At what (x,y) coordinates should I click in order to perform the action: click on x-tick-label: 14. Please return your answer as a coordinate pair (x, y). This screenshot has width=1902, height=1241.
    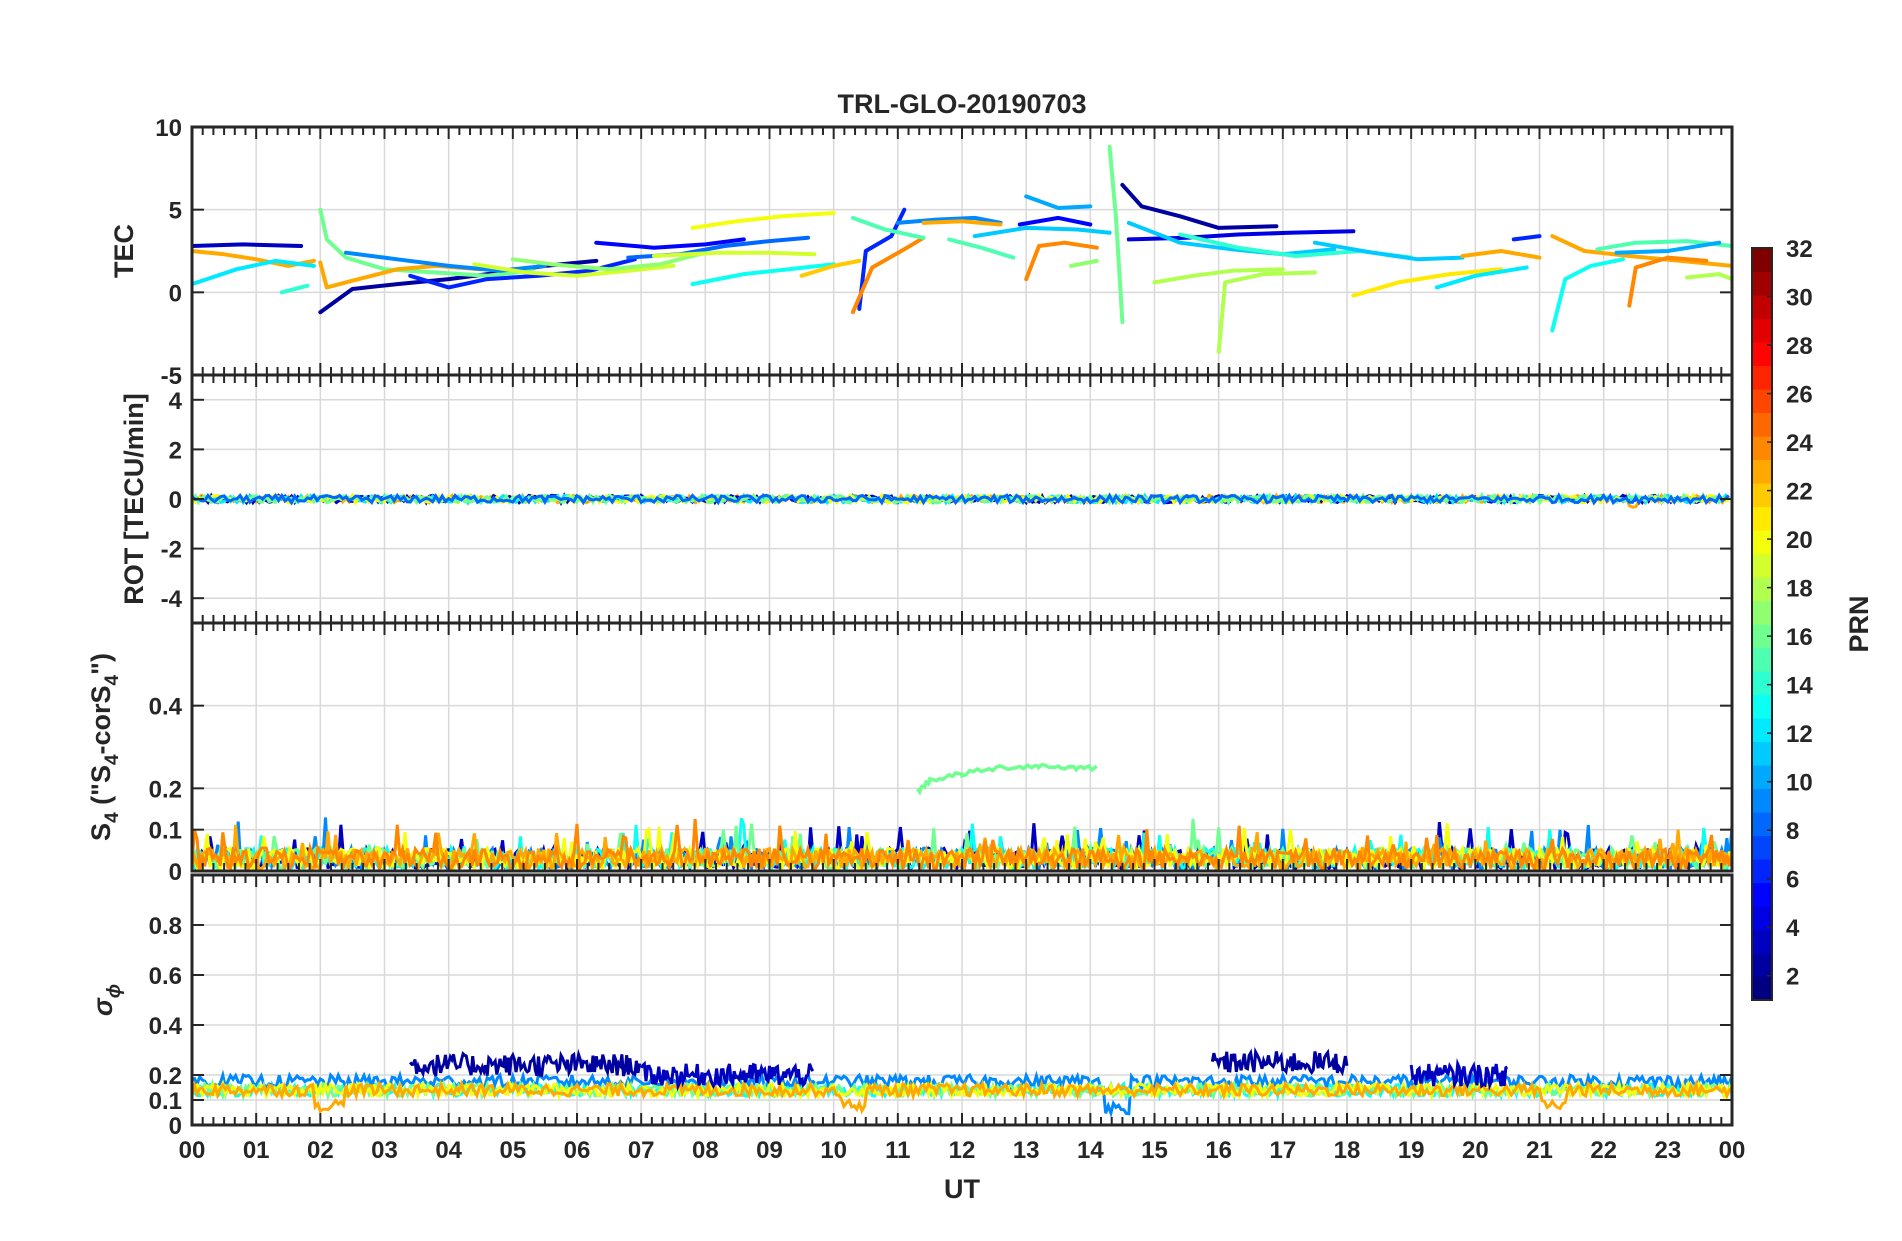
    Looking at the image, I should click on (1090, 1150).